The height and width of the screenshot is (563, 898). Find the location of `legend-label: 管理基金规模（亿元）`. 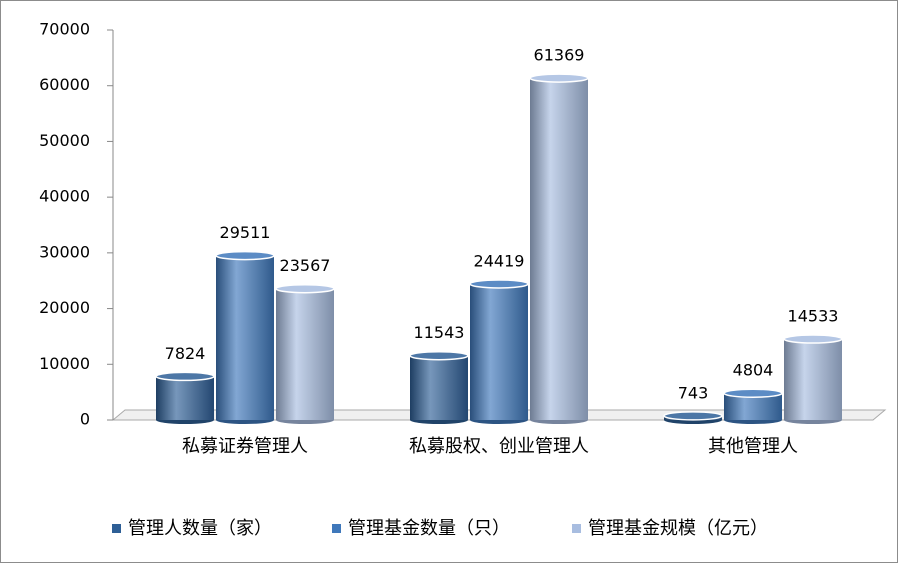

legend-label: 管理基金规模（亿元） is located at coordinates (678, 528).